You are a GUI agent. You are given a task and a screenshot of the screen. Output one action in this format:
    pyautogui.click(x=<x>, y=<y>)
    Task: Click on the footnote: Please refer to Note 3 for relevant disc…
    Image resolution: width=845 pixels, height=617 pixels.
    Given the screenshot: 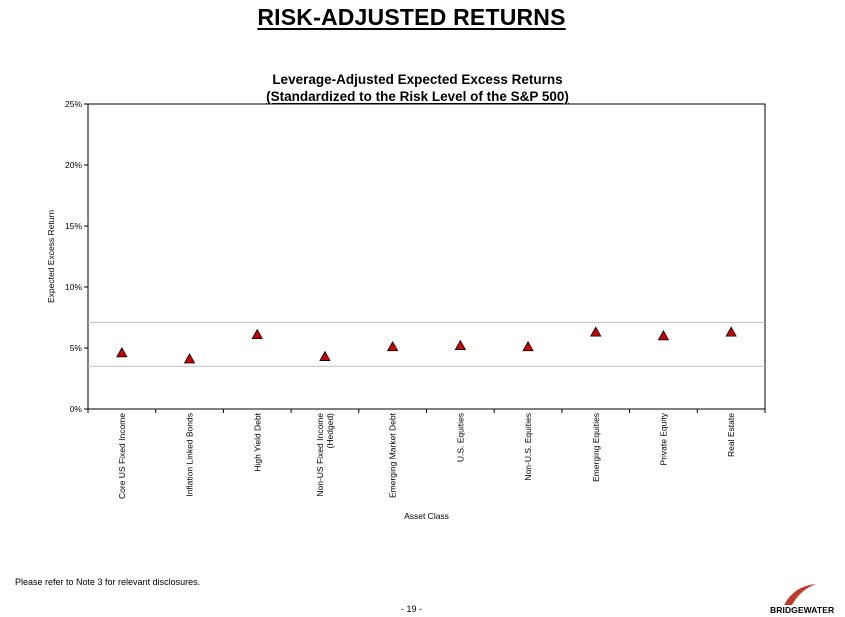 What is the action you would take?
    pyautogui.click(x=108, y=582)
    